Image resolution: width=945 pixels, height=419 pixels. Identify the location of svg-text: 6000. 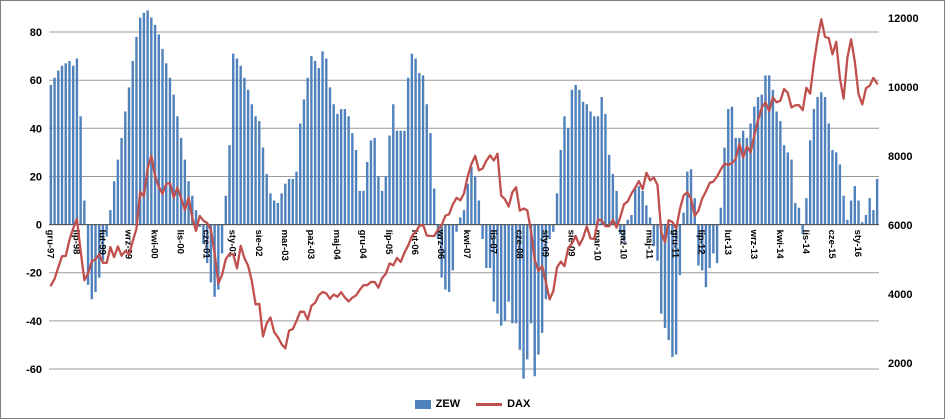
(900, 226).